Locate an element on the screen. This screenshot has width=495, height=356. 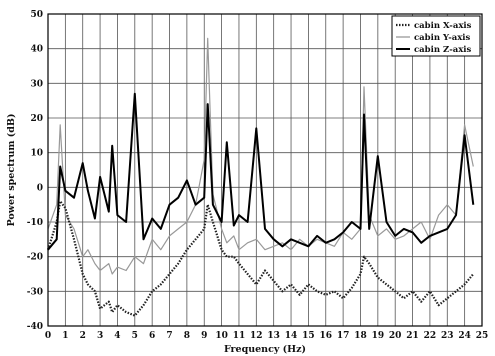
x-tick-label: 17 is located at coordinates (343, 336).